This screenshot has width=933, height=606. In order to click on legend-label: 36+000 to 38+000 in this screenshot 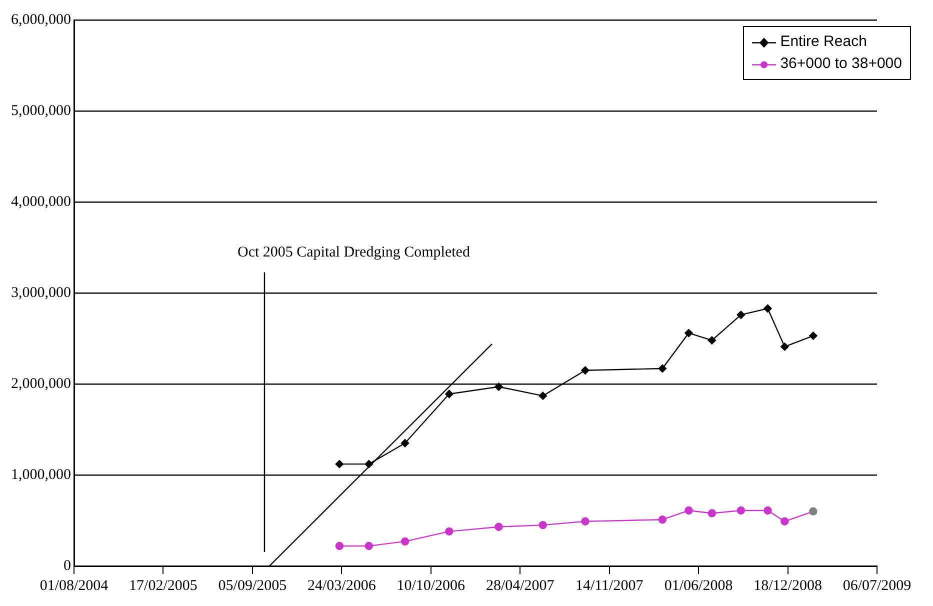, I will do `click(841, 63)`.